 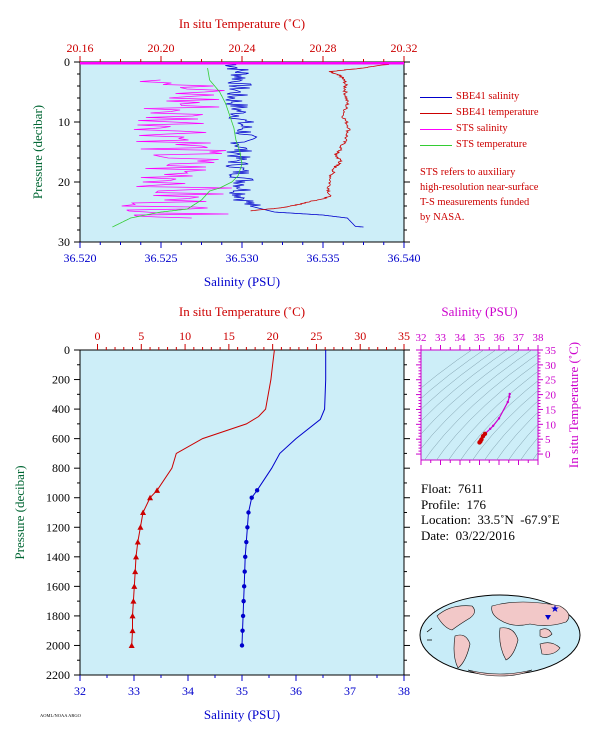 I want to click on footer-id: AOML/NOAA ARGO, so click(x=61, y=715).